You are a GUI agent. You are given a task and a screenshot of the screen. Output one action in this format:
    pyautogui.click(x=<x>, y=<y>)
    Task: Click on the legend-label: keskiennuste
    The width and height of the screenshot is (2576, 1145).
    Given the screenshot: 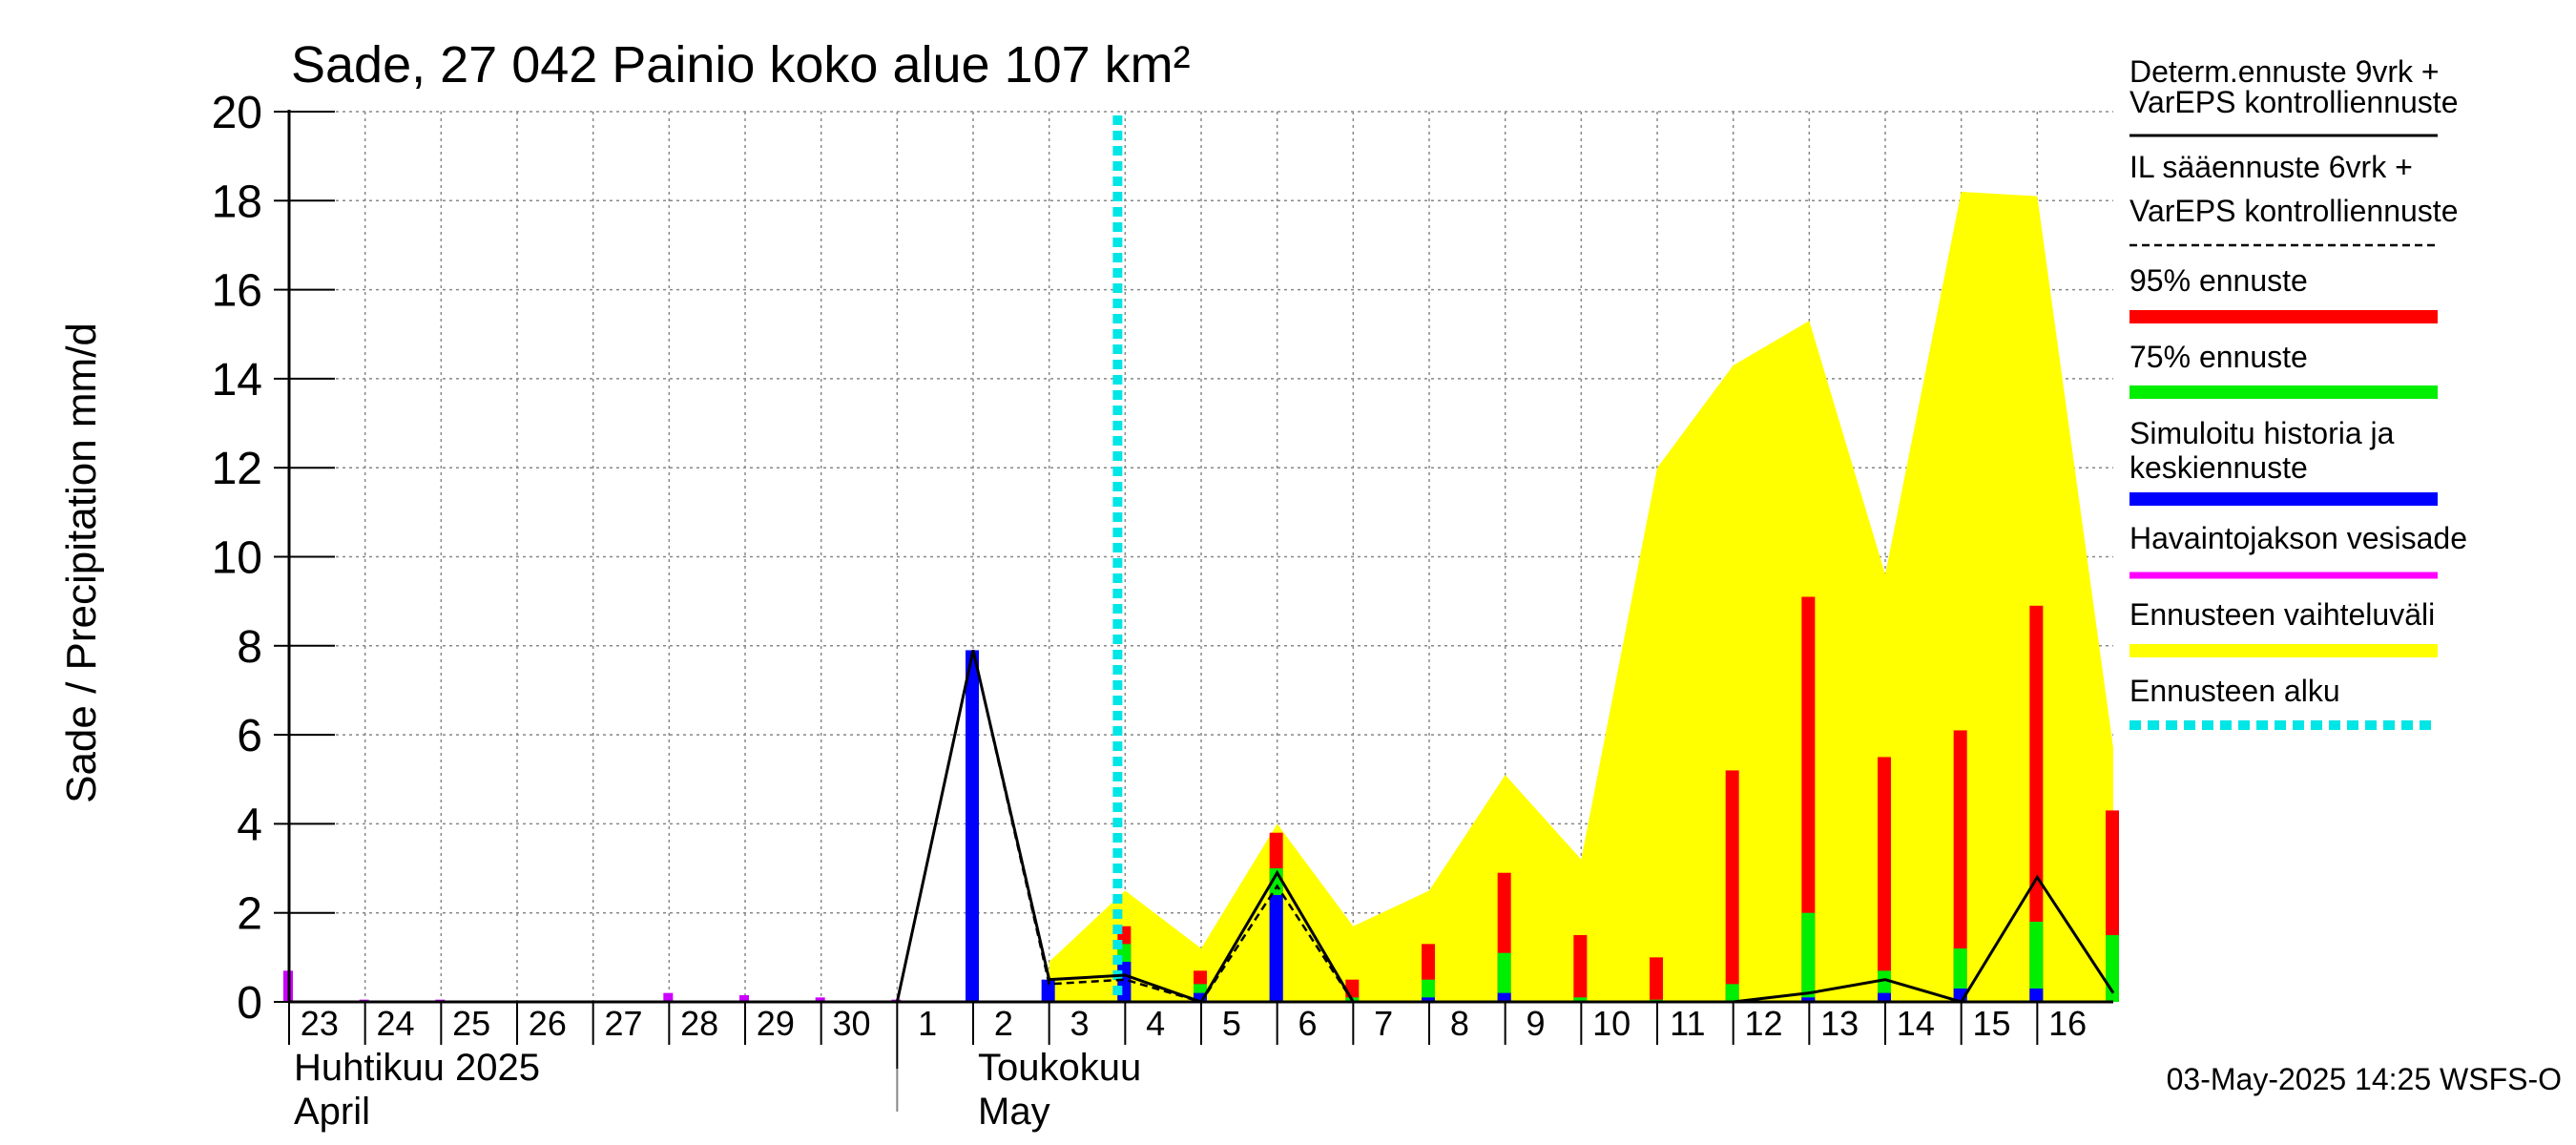 What is the action you would take?
    pyautogui.click(x=2218, y=468)
    